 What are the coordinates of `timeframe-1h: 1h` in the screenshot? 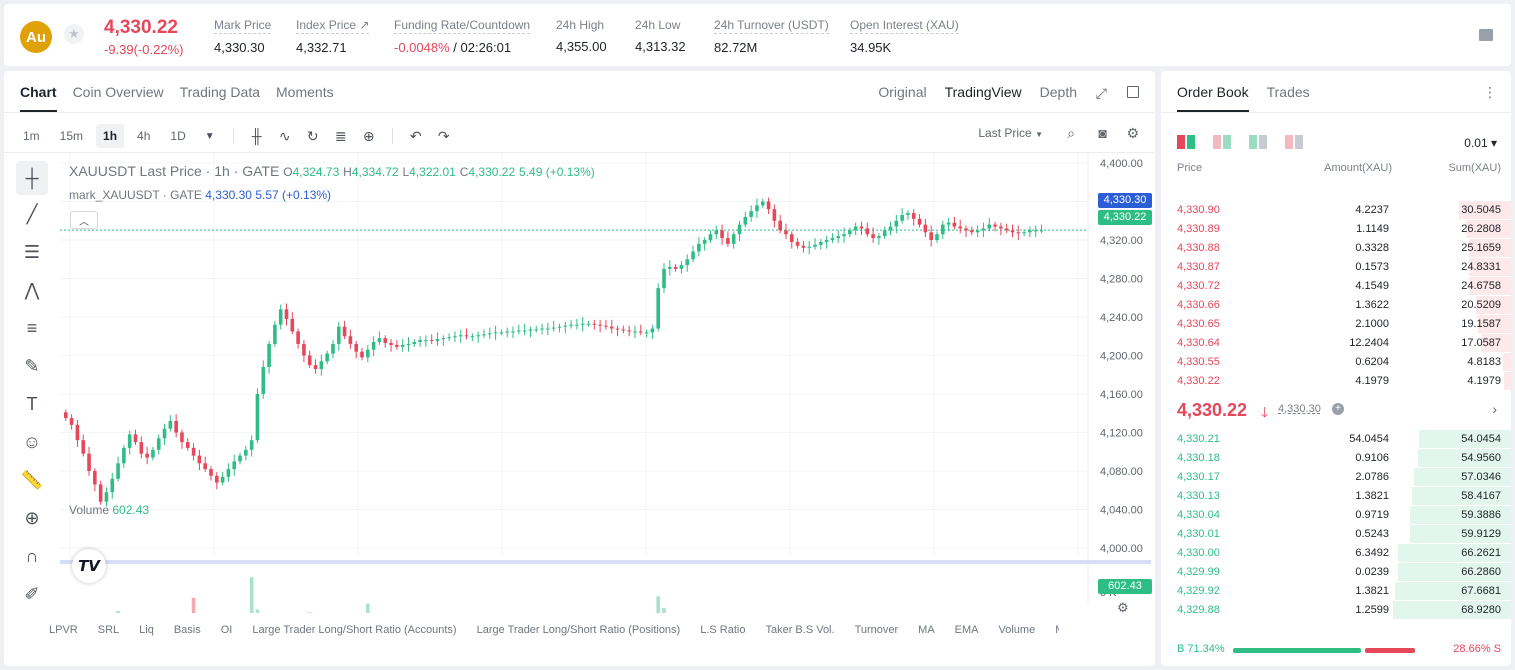 It's located at (110, 136).